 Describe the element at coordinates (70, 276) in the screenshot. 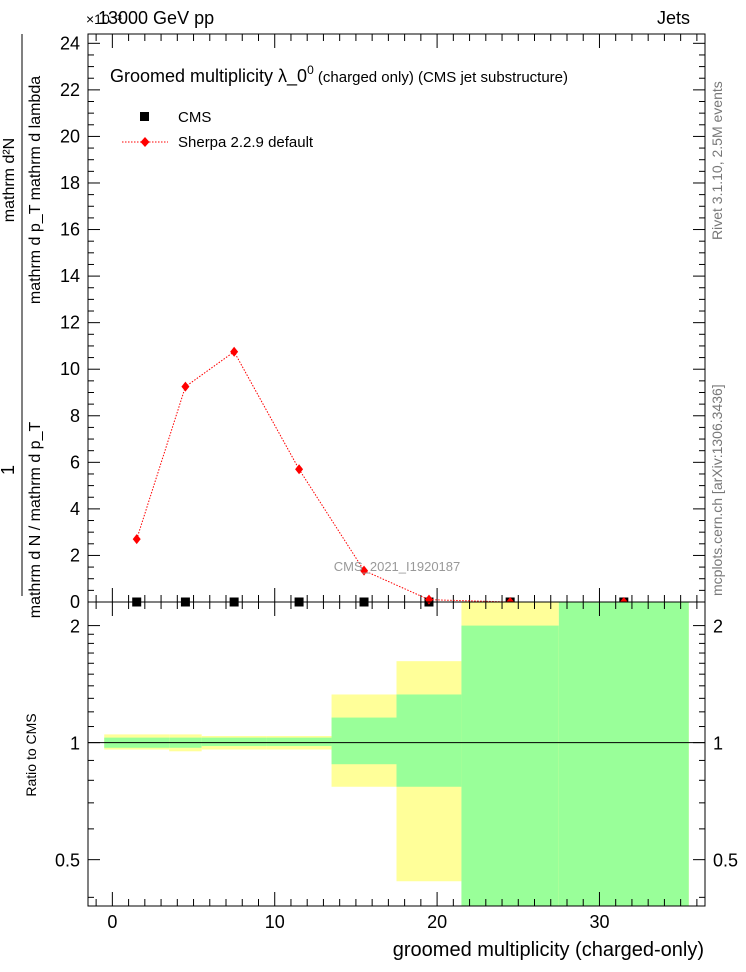

I see `y-tick-label: 14` at that location.